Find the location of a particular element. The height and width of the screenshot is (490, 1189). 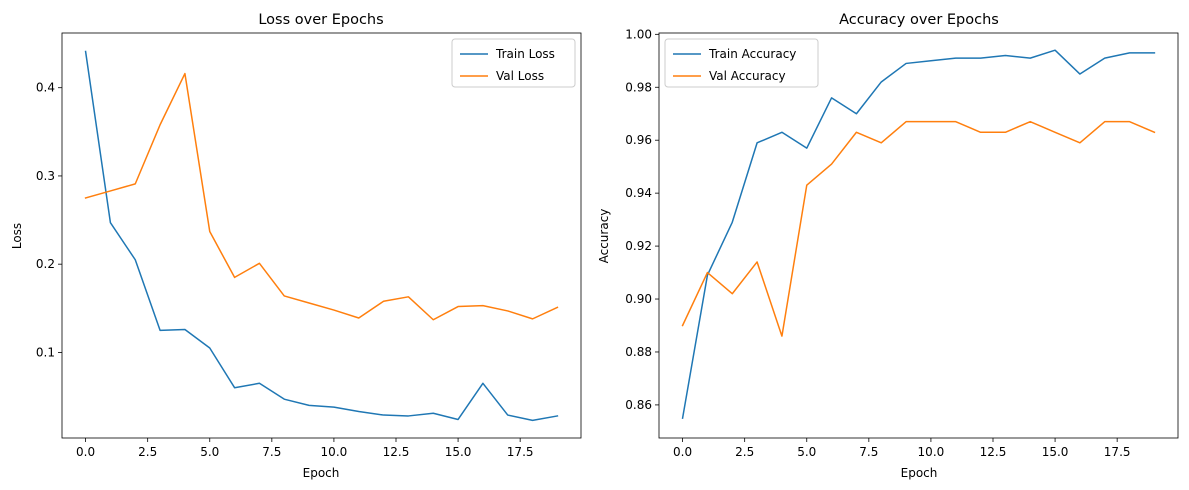

accuracy-chart-ytick-label: 0.90 is located at coordinates (638, 299).